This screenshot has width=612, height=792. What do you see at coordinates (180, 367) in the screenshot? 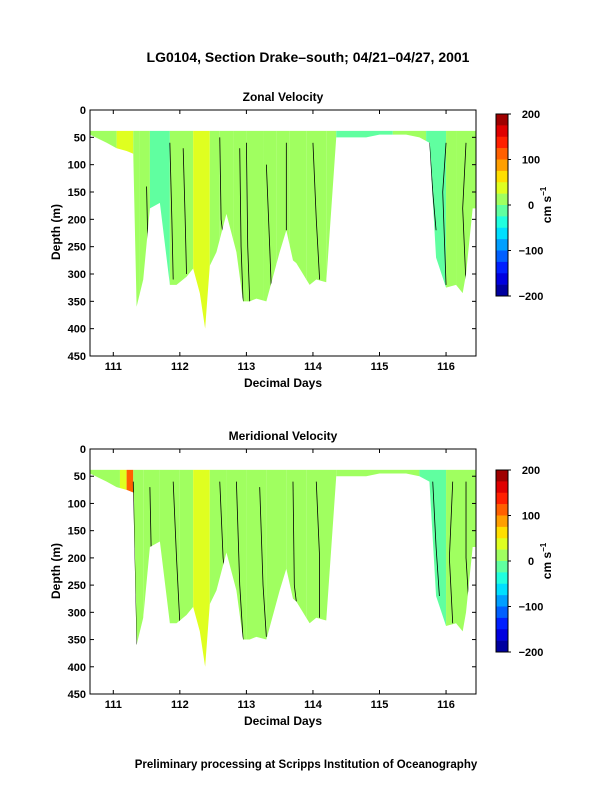
I see `x-tick-label: 112` at bounding box center [180, 367].